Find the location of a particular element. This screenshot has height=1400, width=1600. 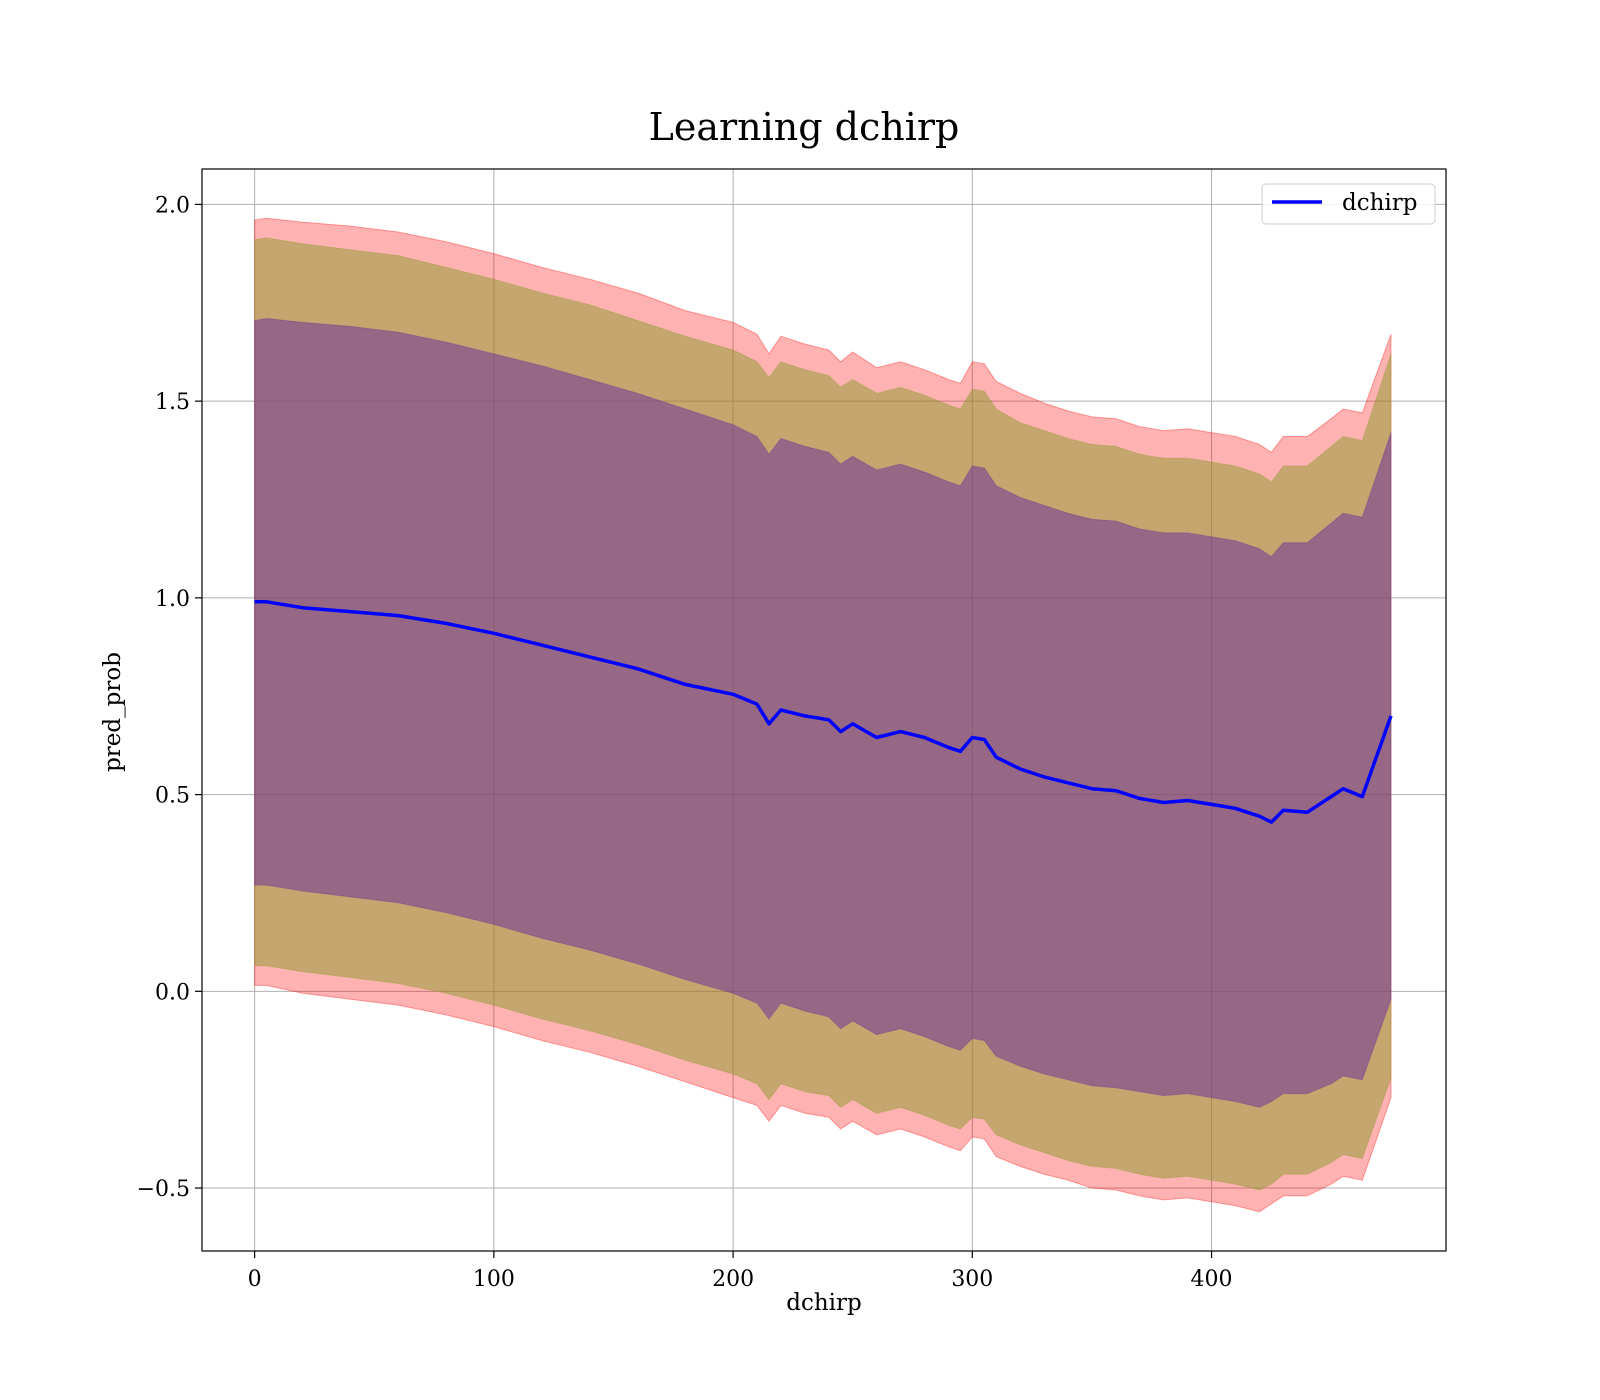

x-tick-label: 100 is located at coordinates (494, 1279).